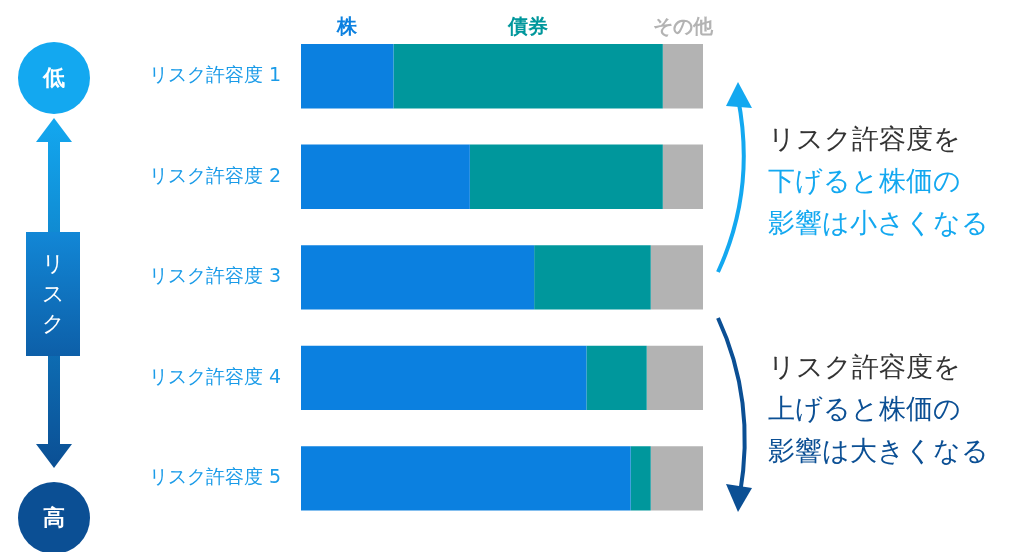 The width and height of the screenshot is (1024, 552). I want to click on text: 上げると株価の, so click(865, 409).